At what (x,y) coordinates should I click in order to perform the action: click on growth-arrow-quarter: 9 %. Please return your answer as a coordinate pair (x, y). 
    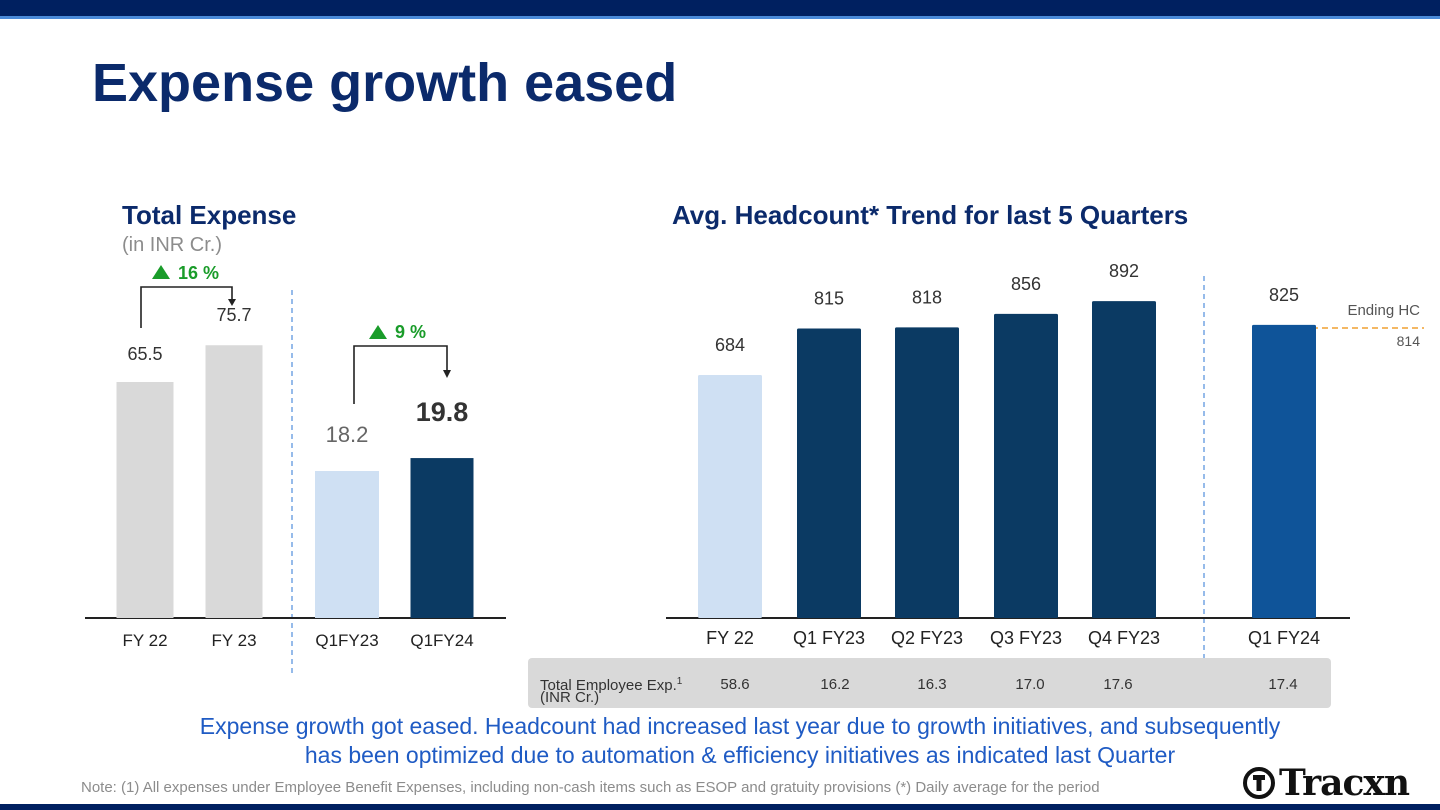
    Looking at the image, I should click on (402, 363).